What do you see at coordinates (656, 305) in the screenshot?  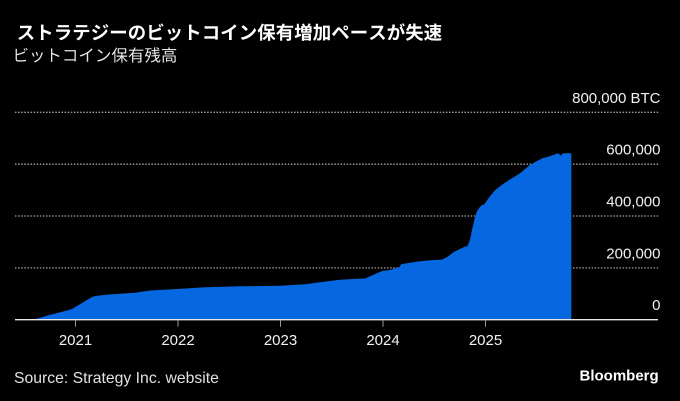 I see `svg-text: 0` at bounding box center [656, 305].